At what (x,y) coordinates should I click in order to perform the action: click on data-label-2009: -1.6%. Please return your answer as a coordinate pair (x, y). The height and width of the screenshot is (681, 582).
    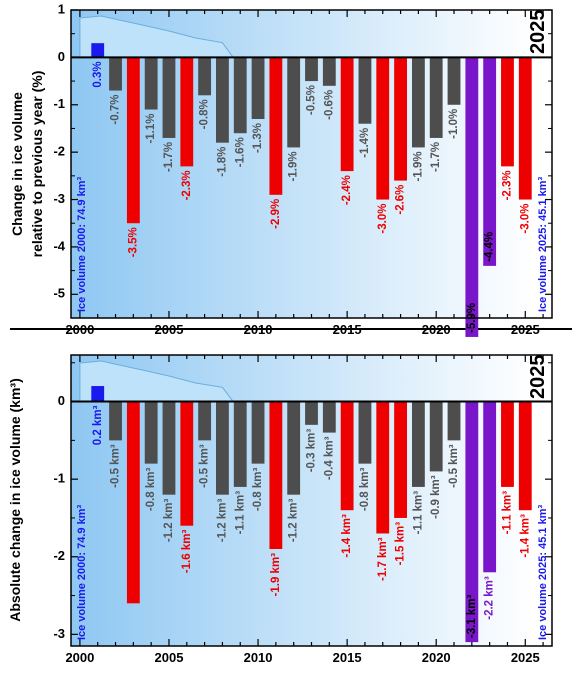
    Looking at the image, I should click on (240, 152).